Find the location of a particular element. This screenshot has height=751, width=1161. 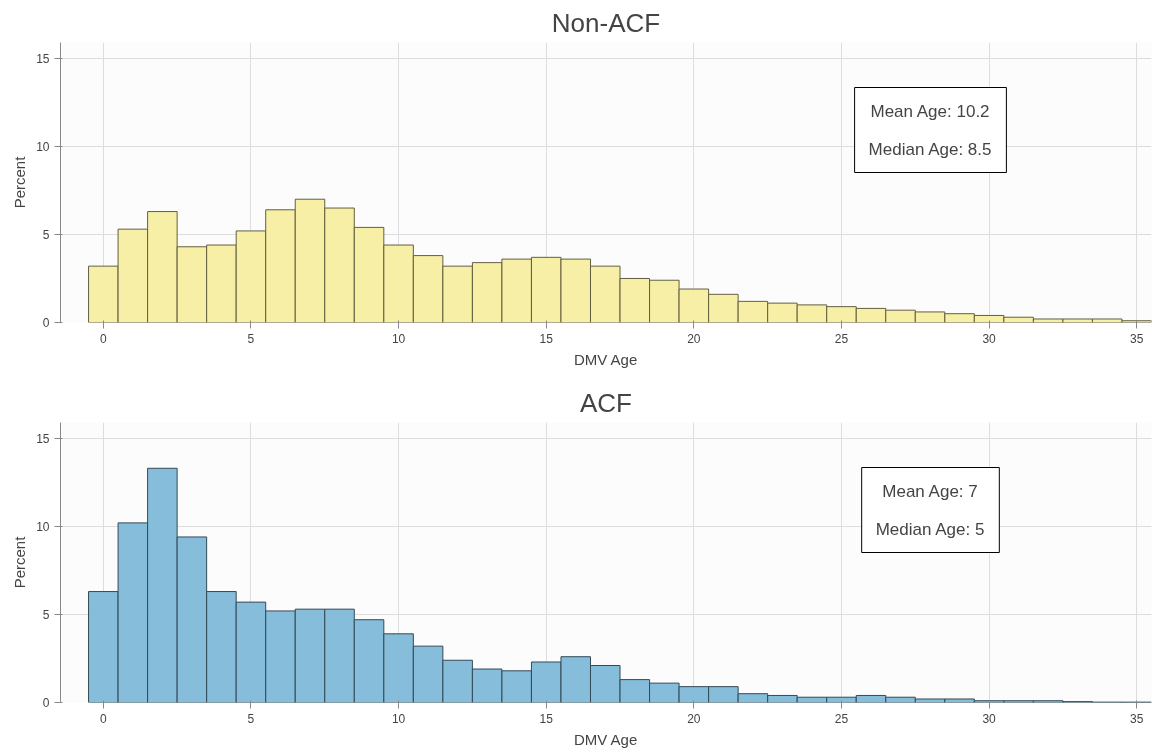

chart-title: Non-ACF is located at coordinates (606, 22).